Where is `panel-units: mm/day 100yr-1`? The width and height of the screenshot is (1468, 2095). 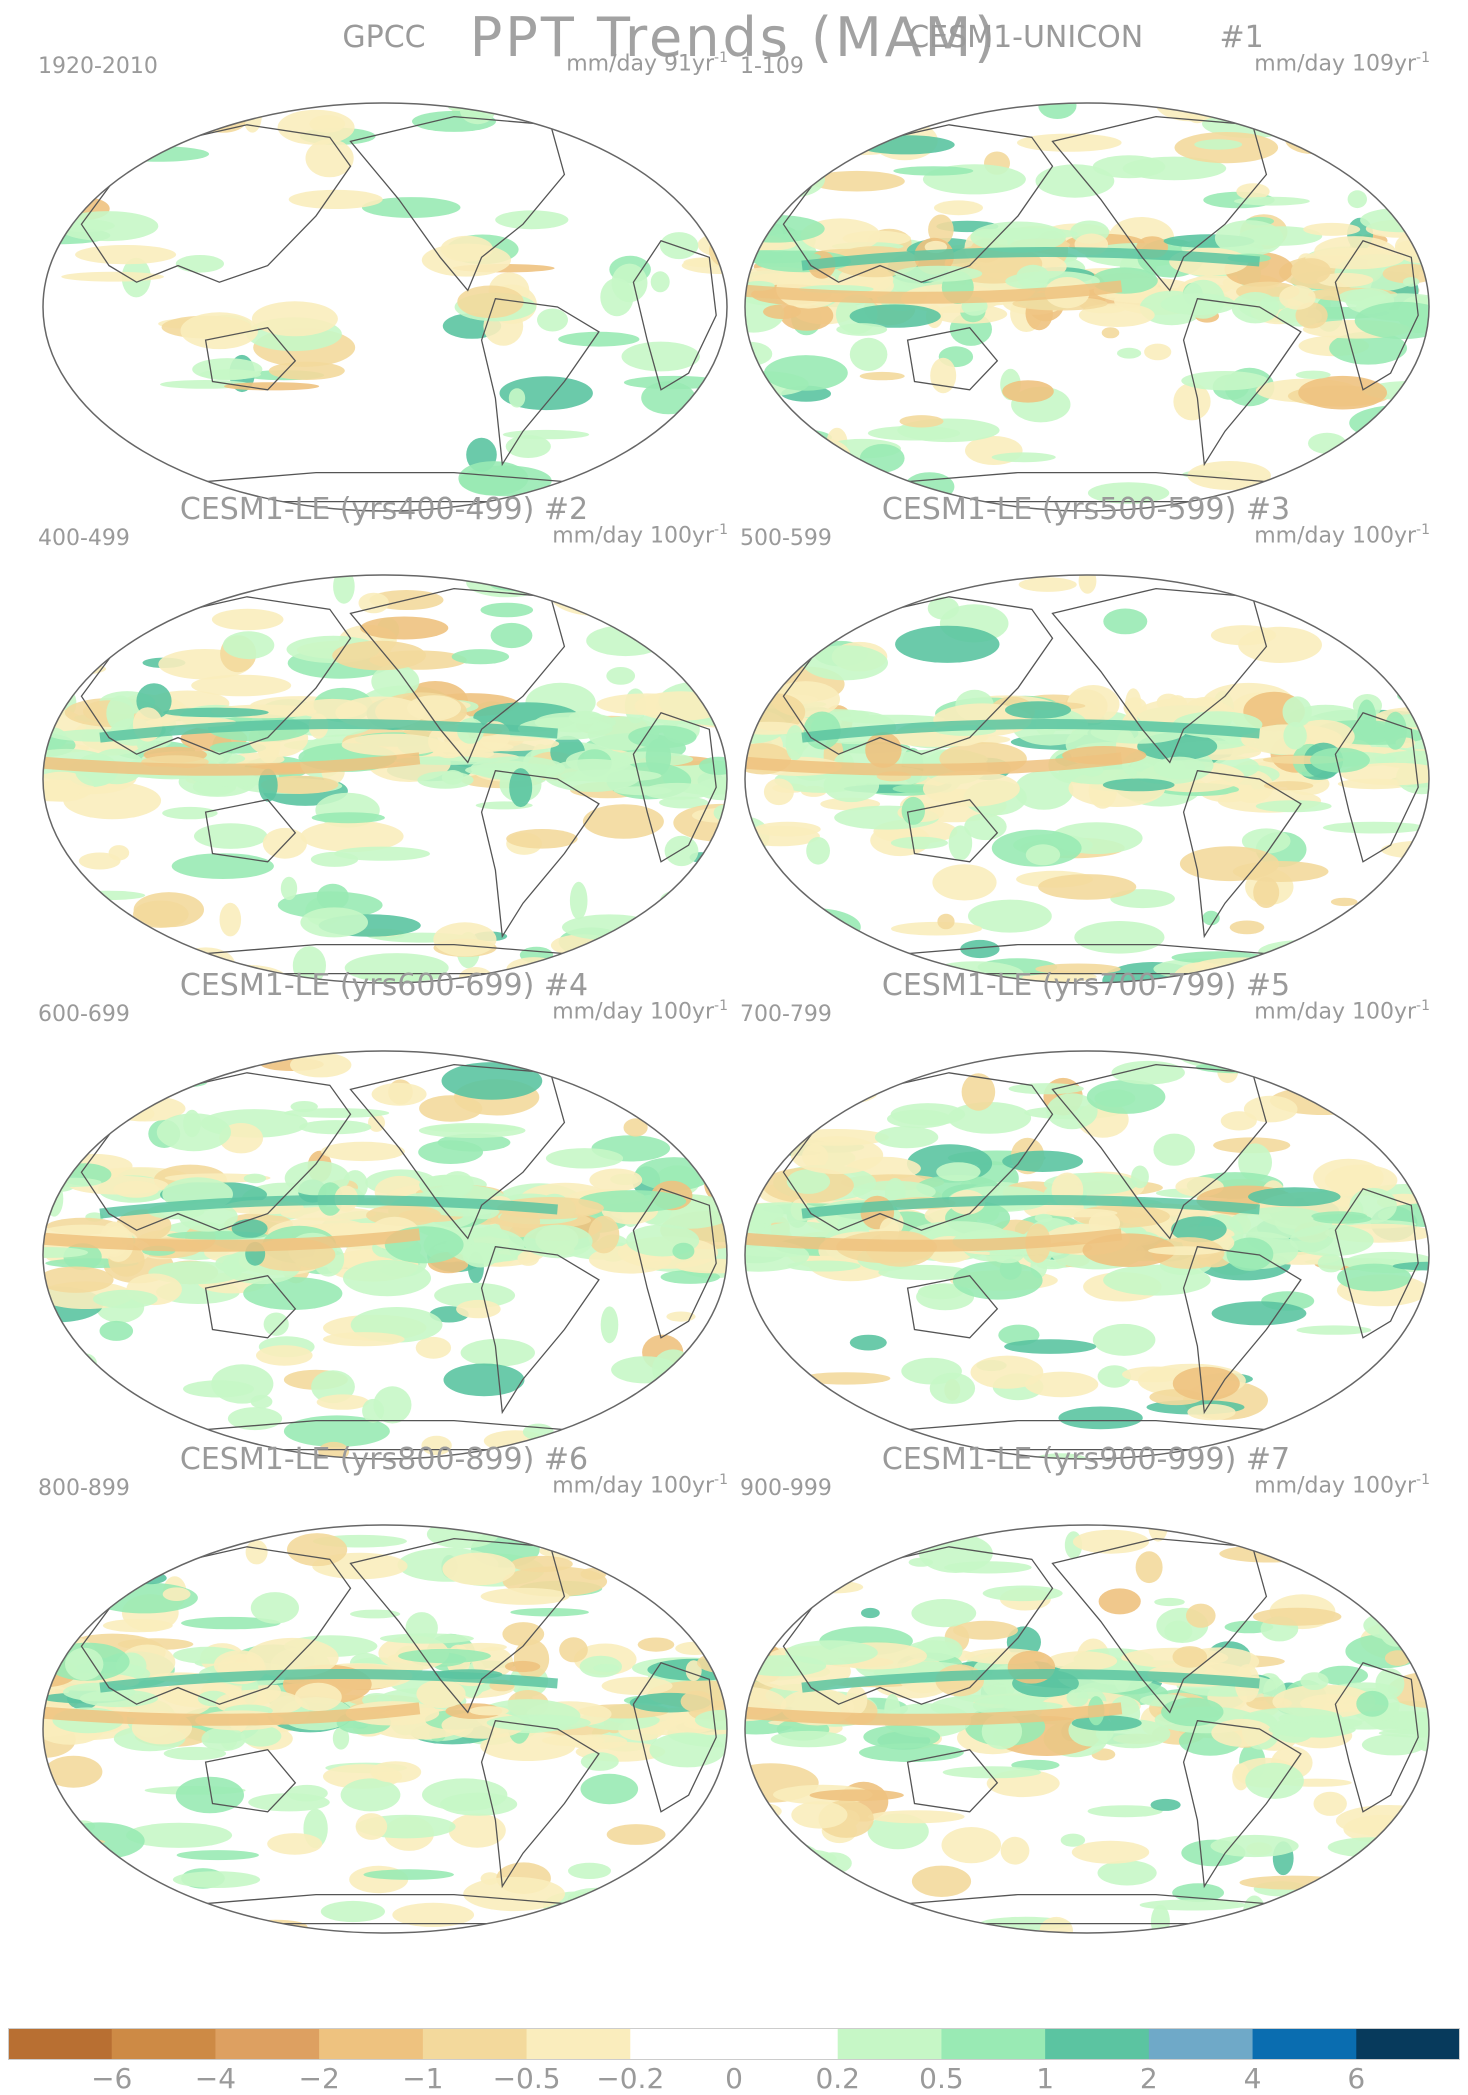 panel-units: mm/day 100yr-1 is located at coordinates (640, 535).